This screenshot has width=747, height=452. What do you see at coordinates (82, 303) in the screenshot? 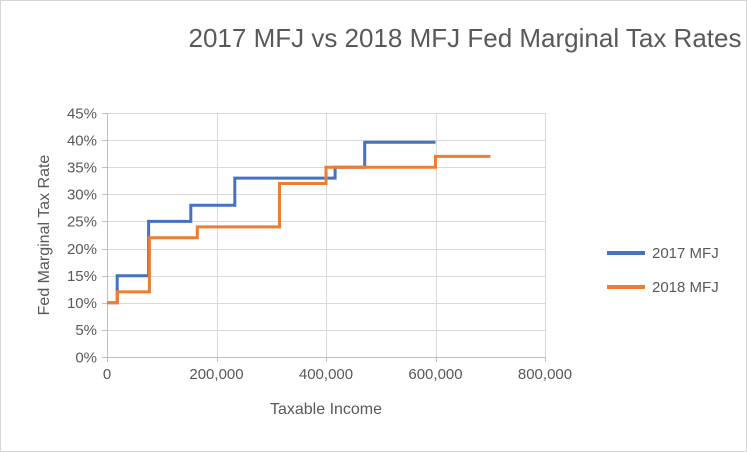
I see `y-tick-label: 10%` at bounding box center [82, 303].